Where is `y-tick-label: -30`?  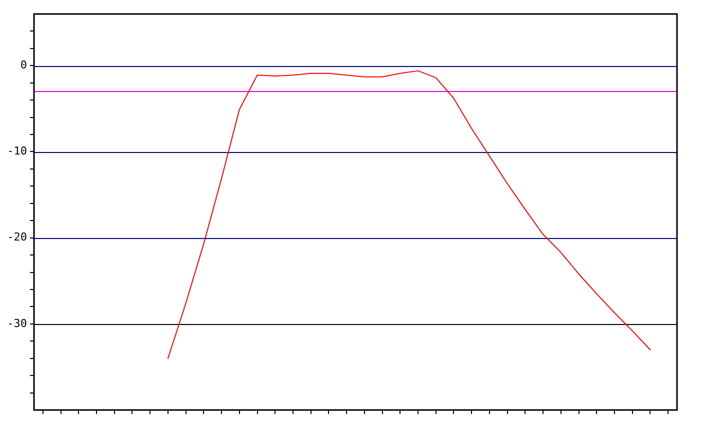 y-tick-label: -30 is located at coordinates (17, 323).